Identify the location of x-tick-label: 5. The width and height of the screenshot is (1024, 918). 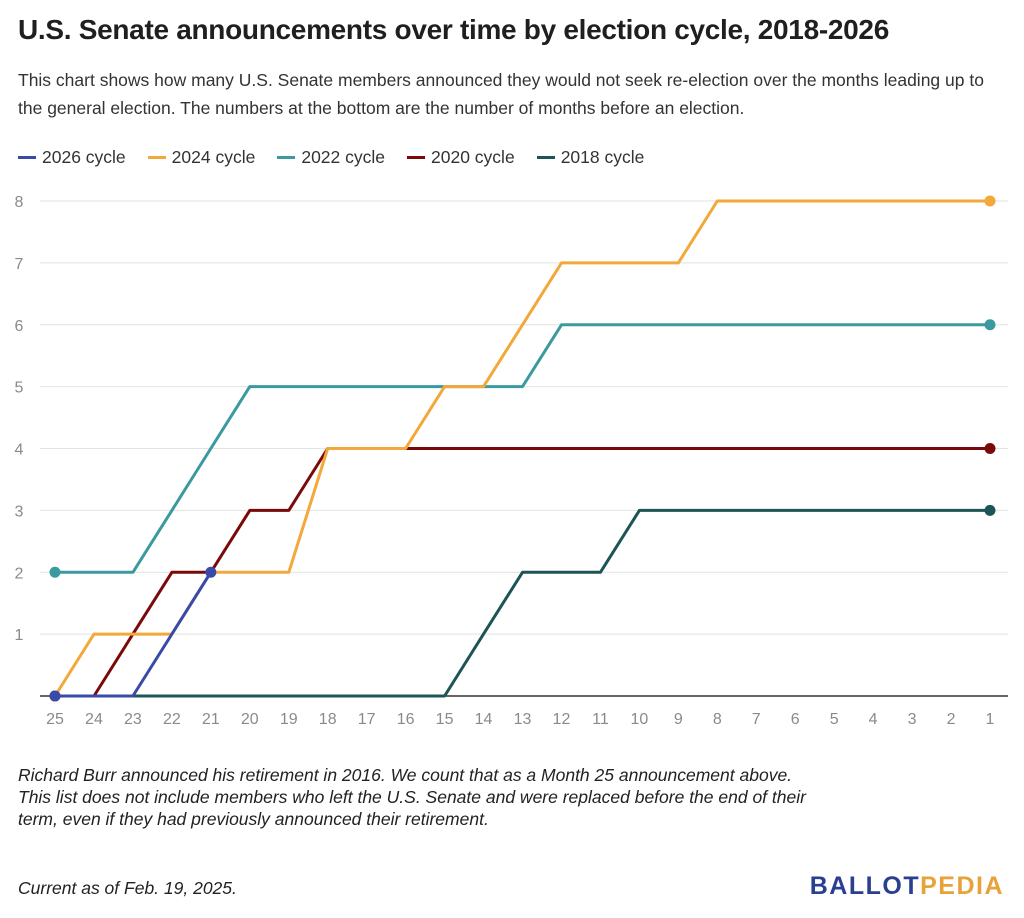
(834, 719).